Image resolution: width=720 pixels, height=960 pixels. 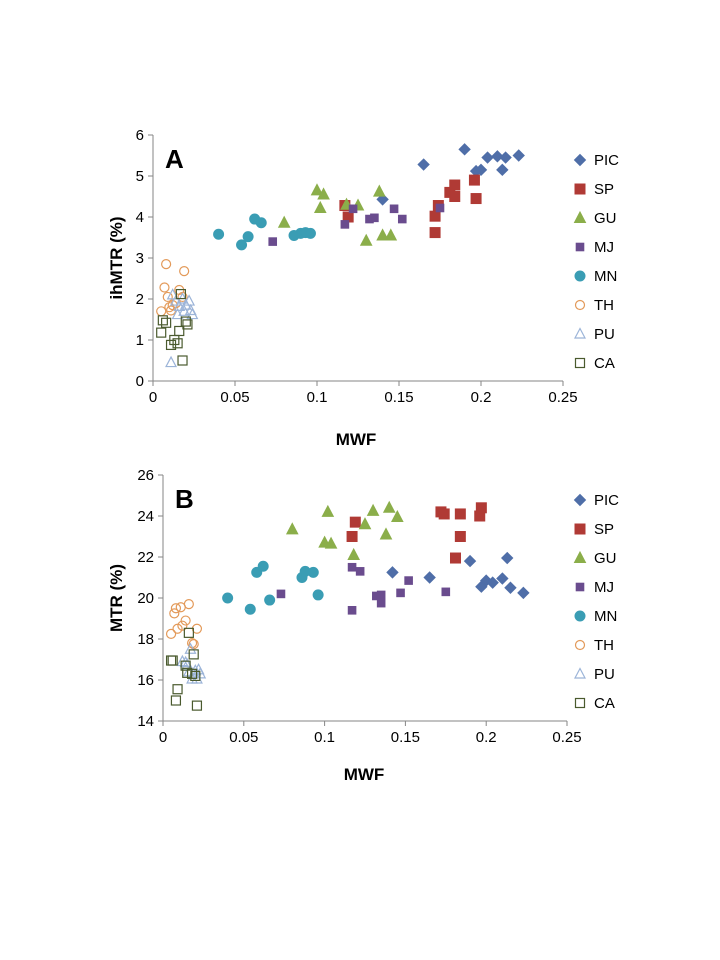 What do you see at coordinates (116, 257) in the screenshot?
I see `y-axis-title: ihMTR (%)` at bounding box center [116, 257].